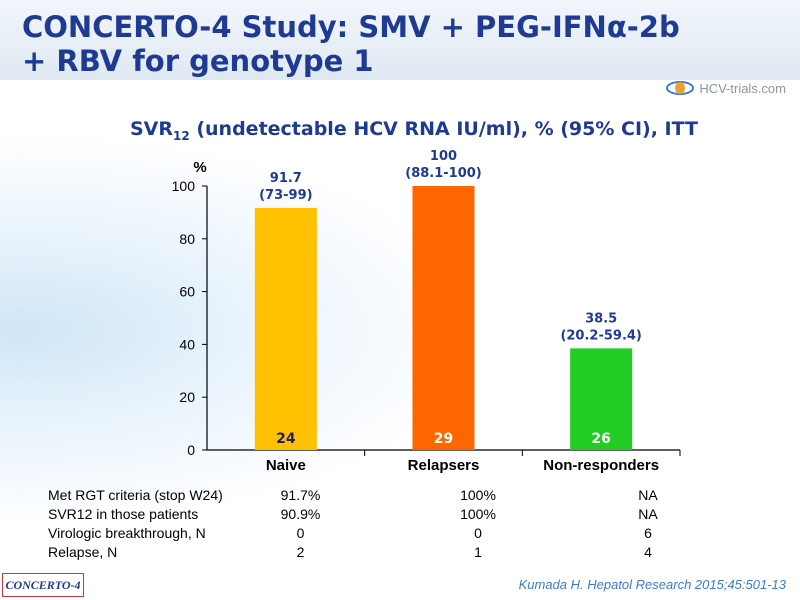  I want to click on stats-row: Relapse, N 2 1 4, so click(380, 552).